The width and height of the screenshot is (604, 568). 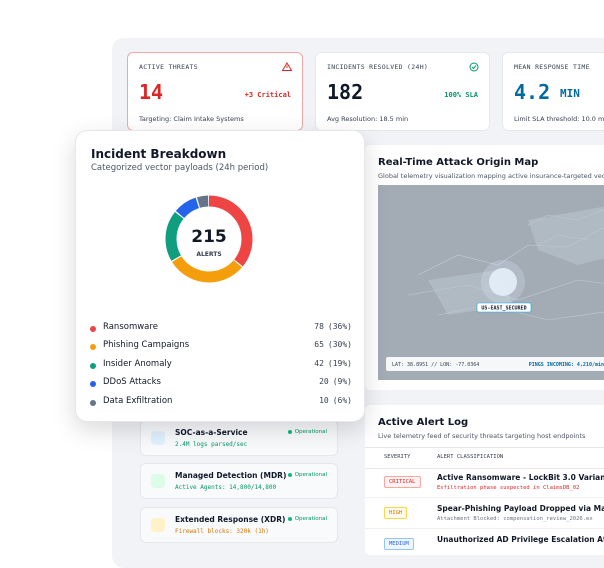 I want to click on metric-note: Limit SLA threshold: 10.0 min, so click(x=559, y=119).